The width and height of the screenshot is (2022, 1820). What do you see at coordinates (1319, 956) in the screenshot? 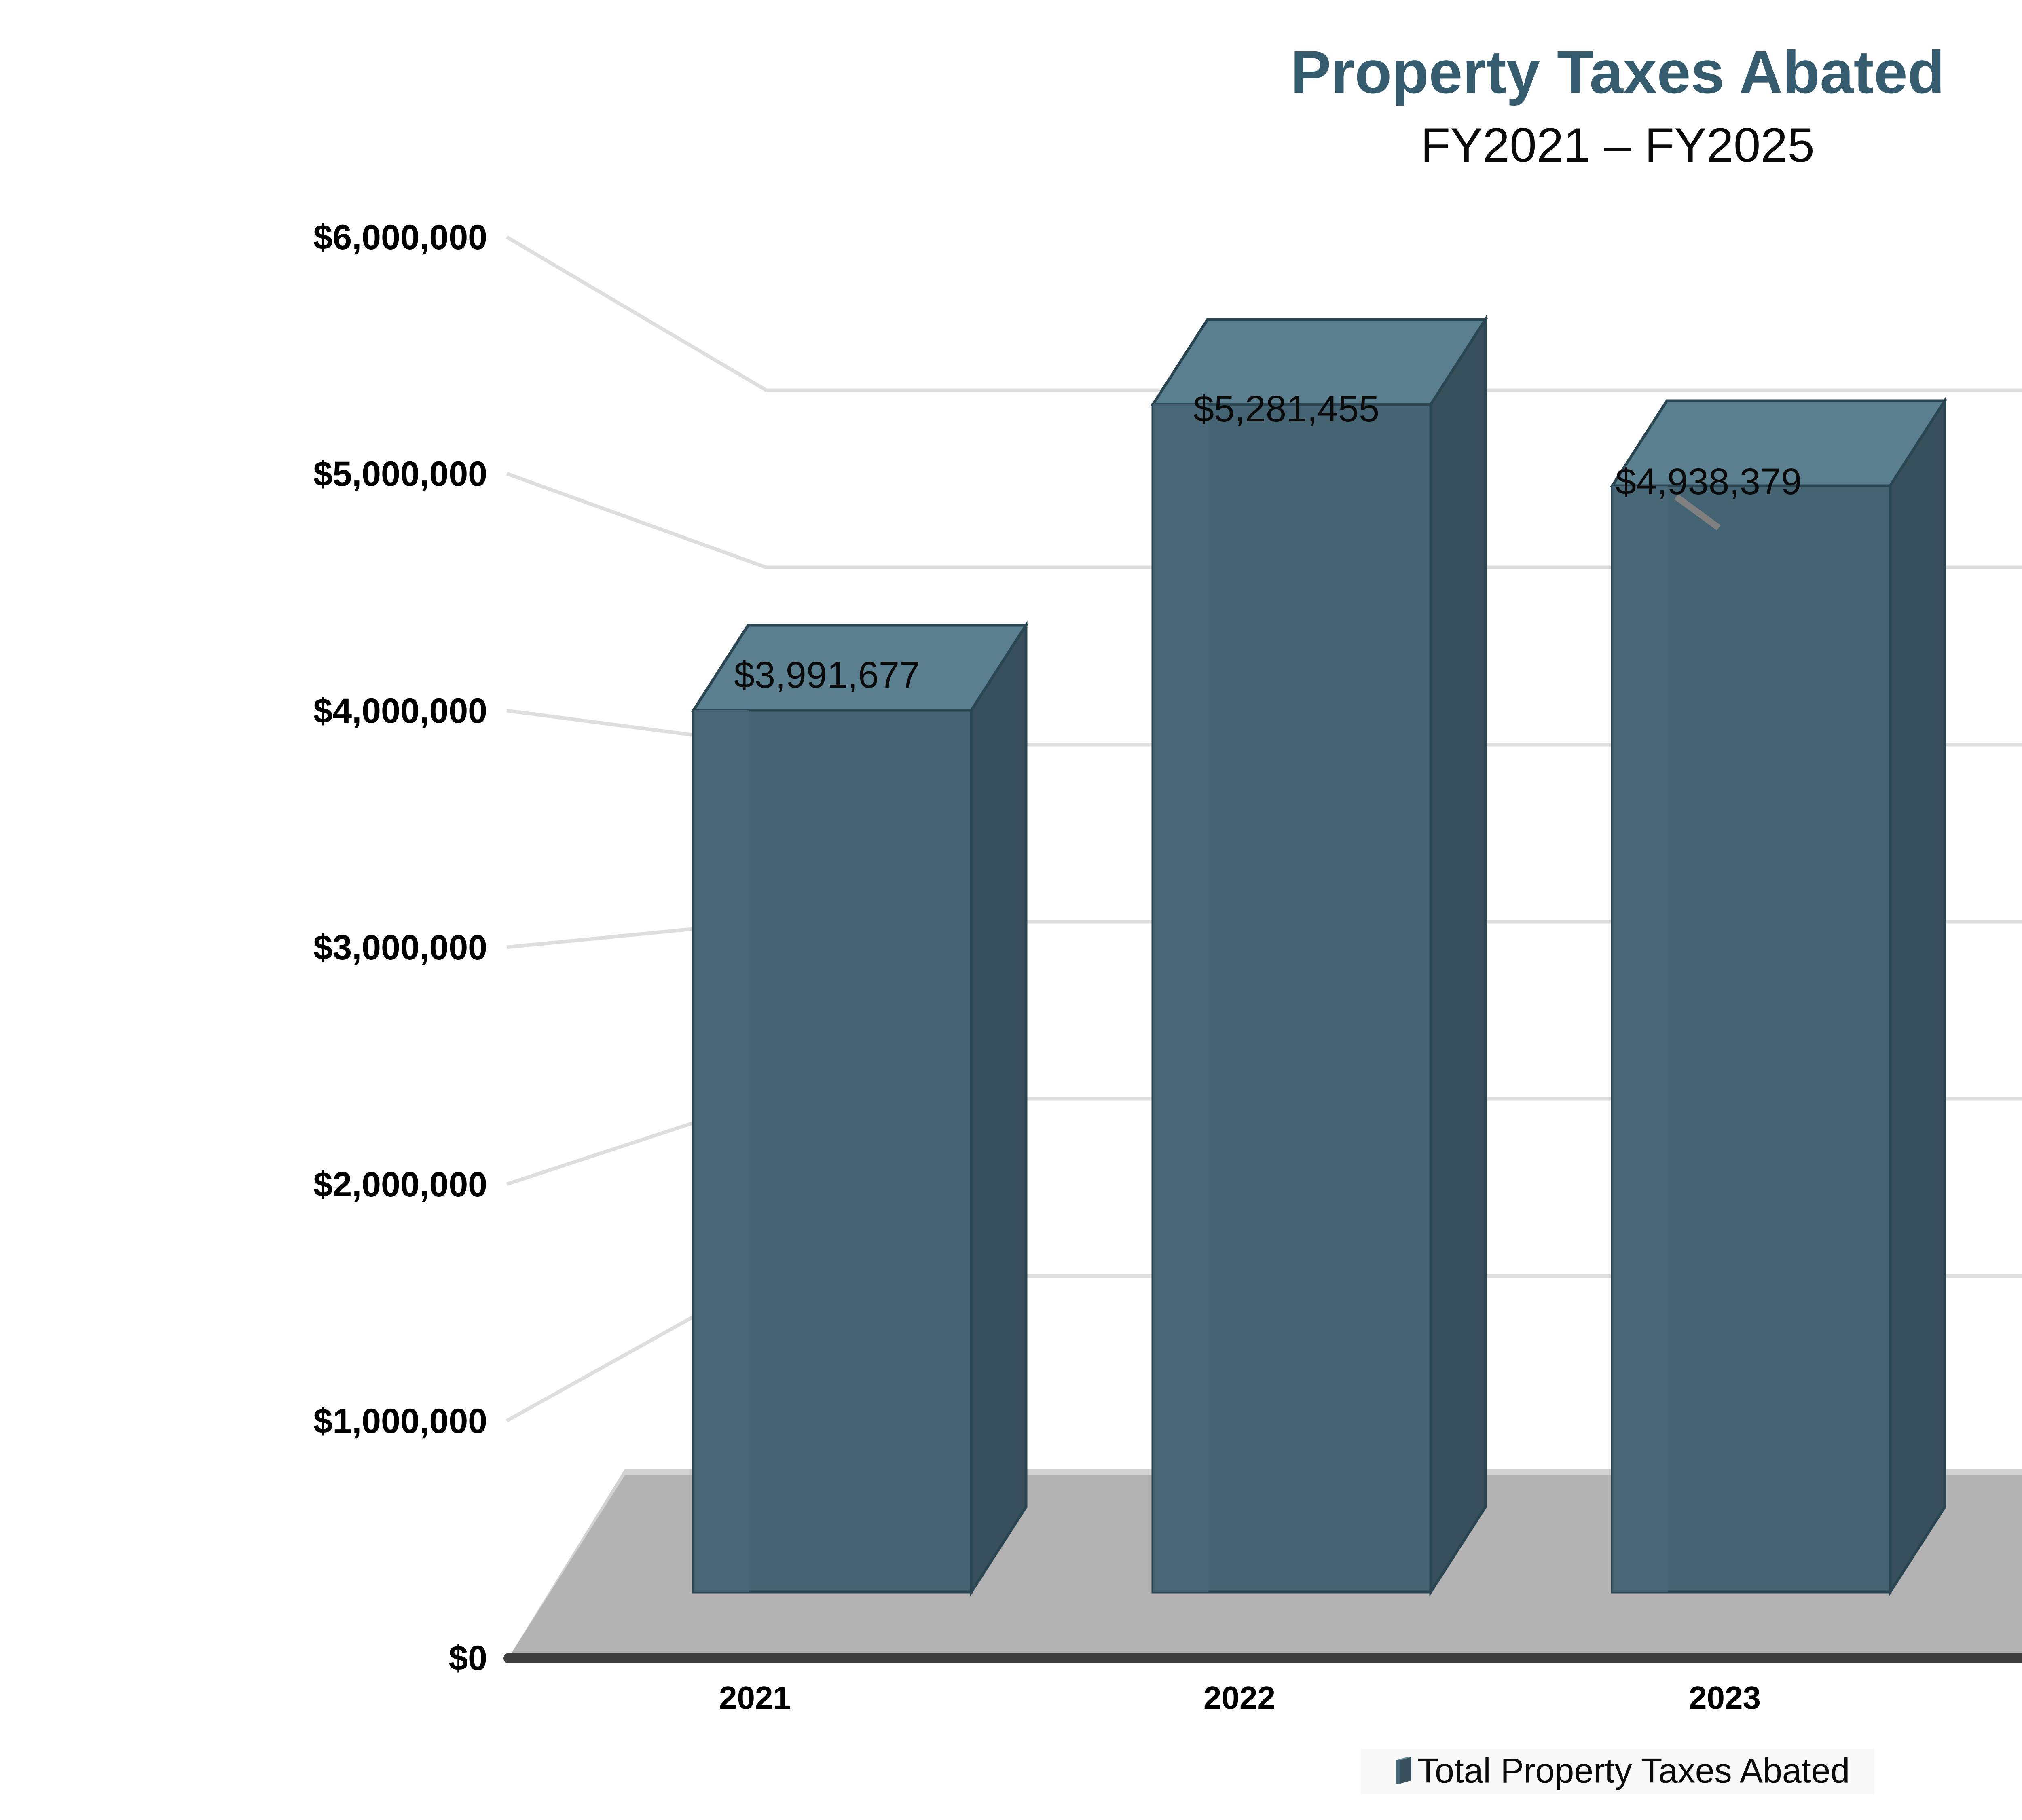
I see `bar-2022: $5,281,455` at bounding box center [1319, 956].